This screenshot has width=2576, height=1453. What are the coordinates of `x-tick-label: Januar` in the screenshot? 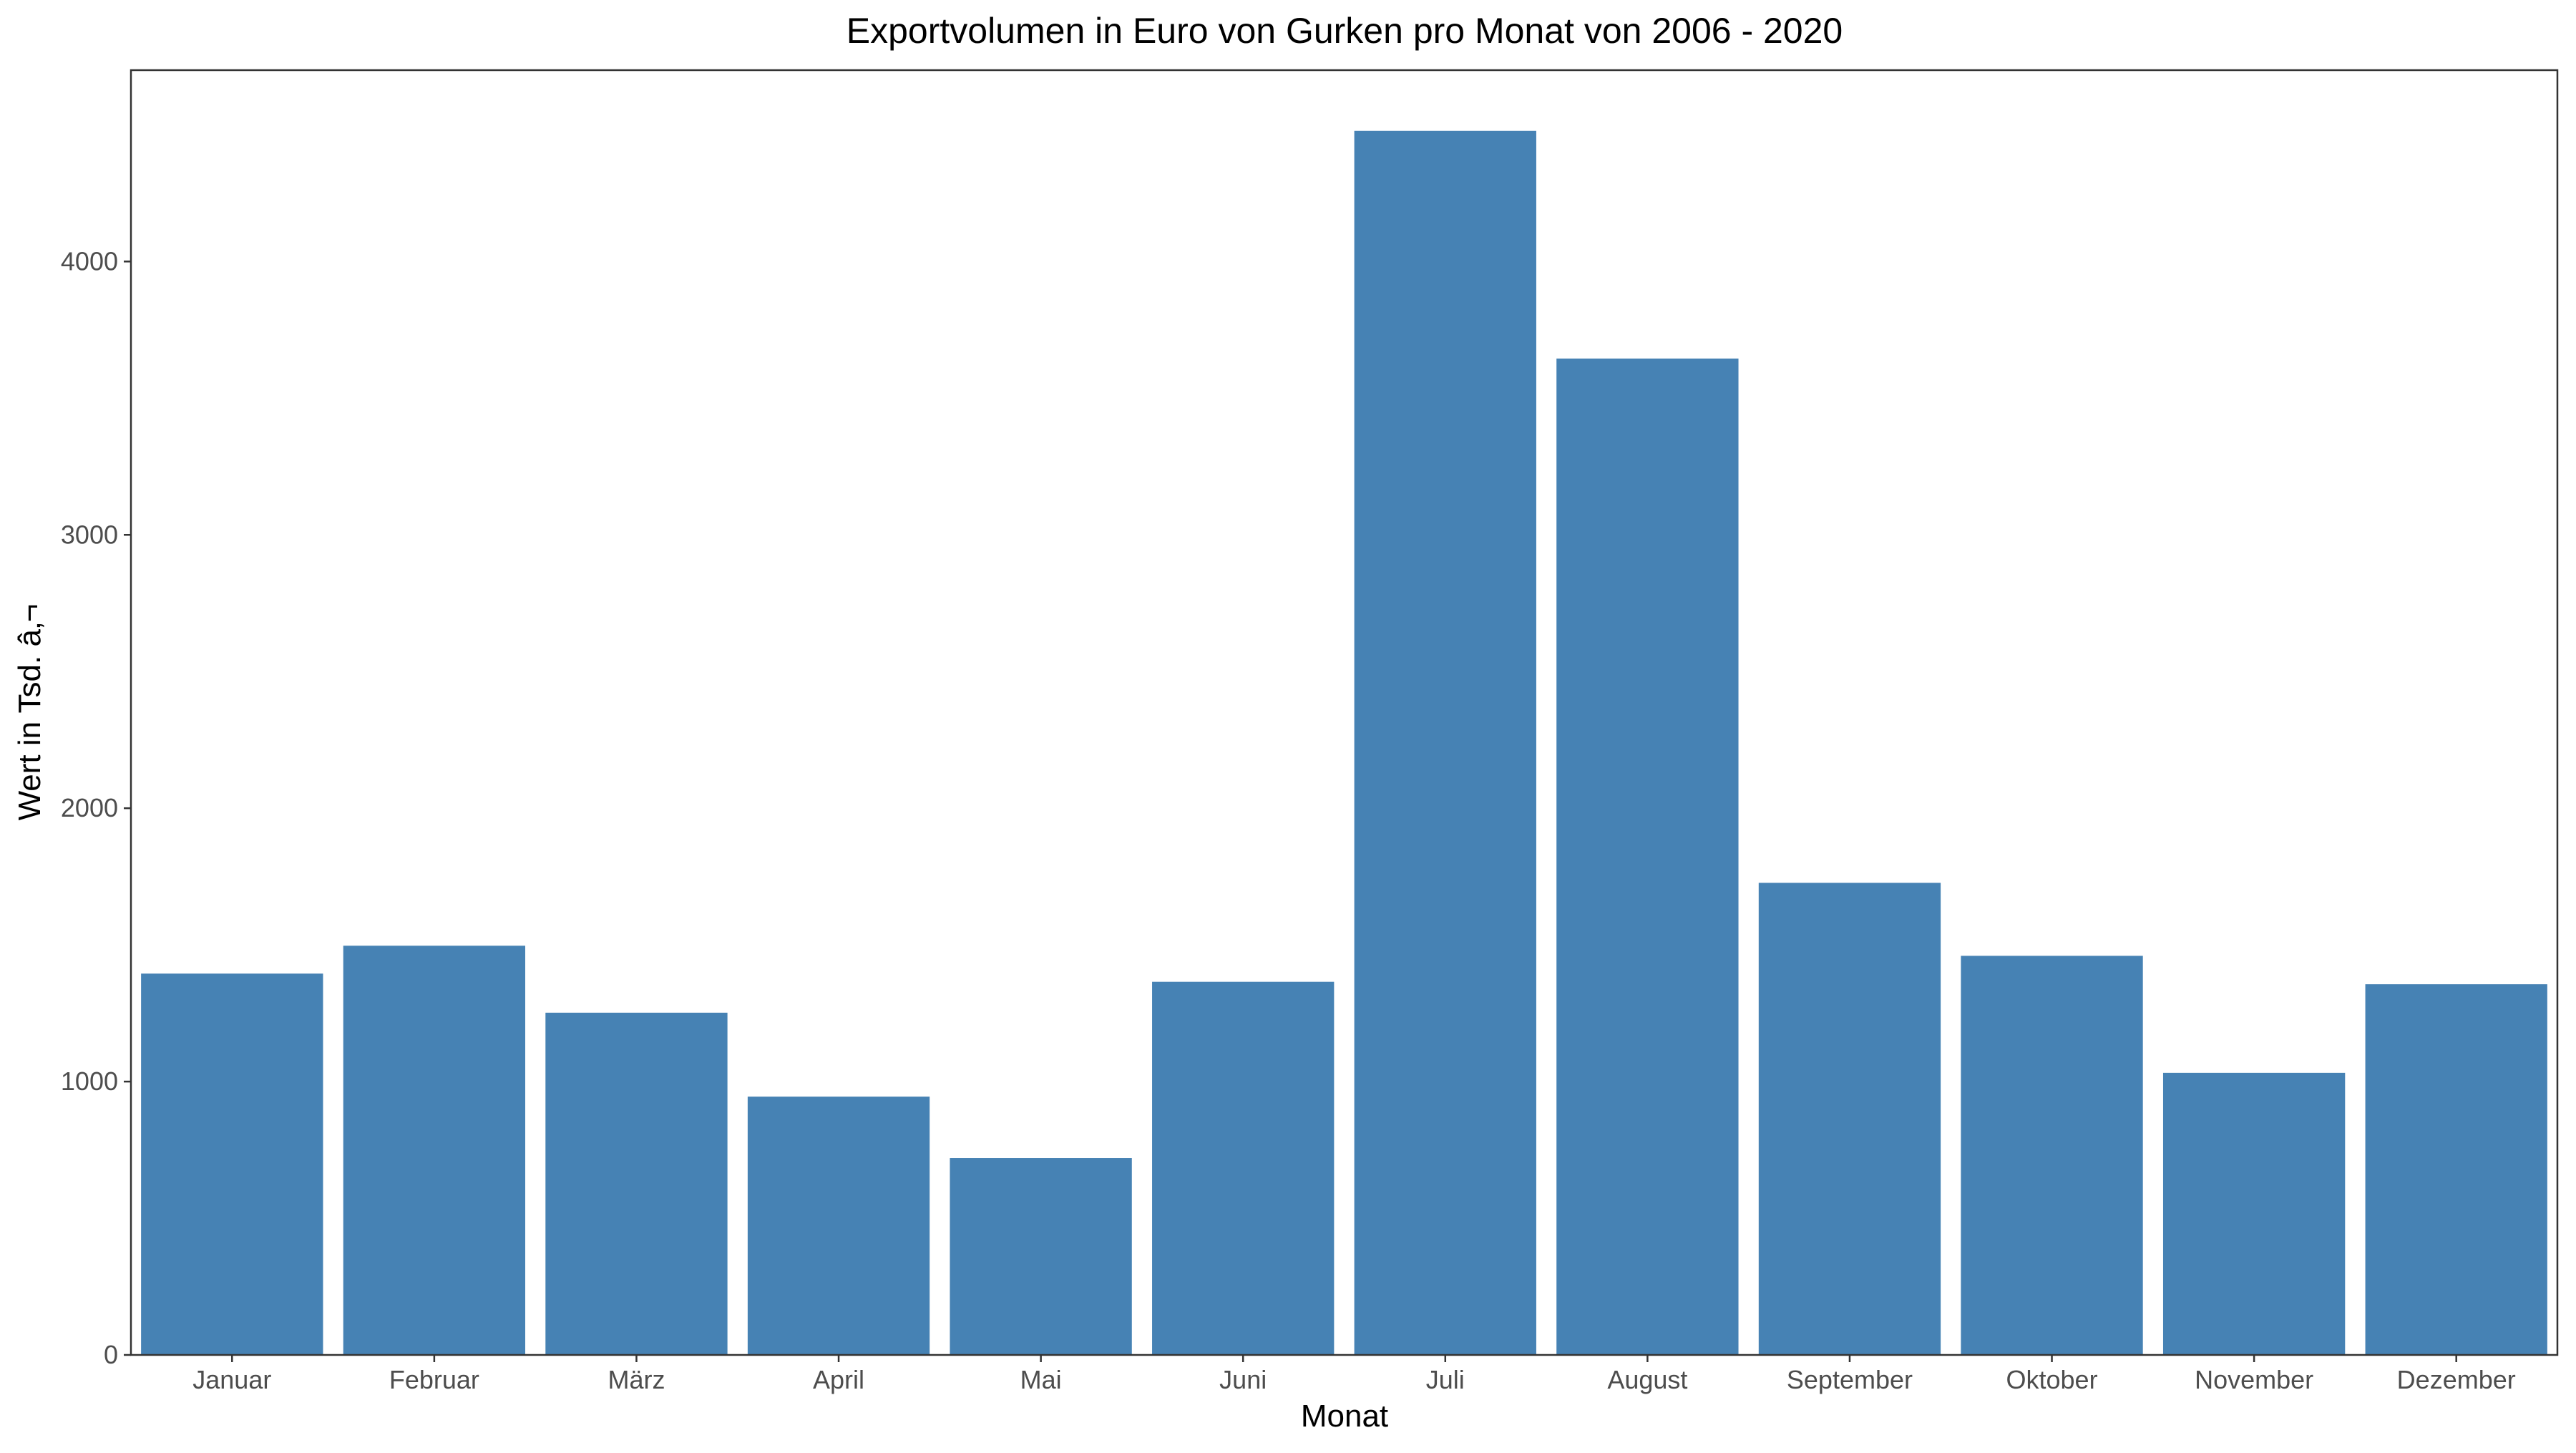 It's located at (231, 1379).